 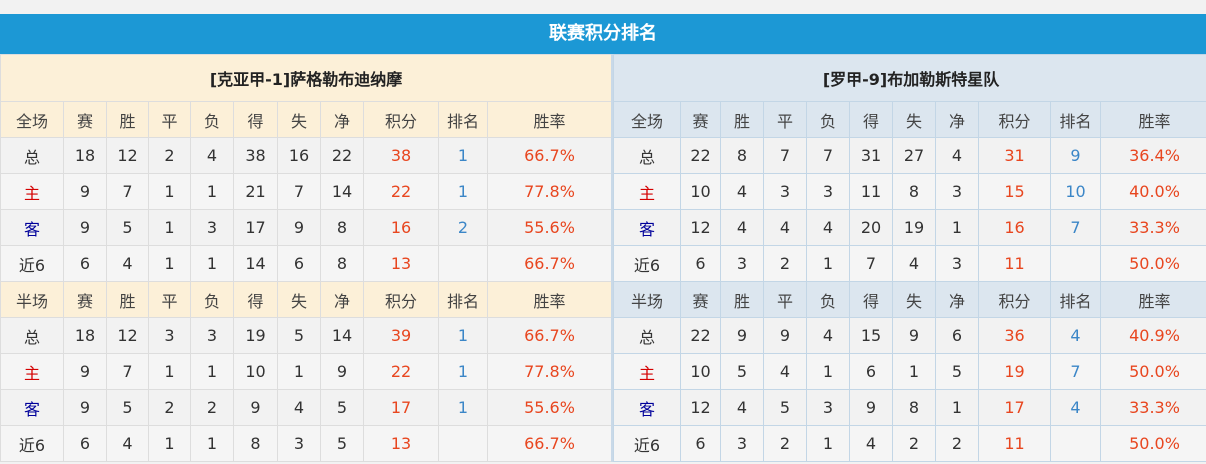 What do you see at coordinates (127, 299) in the screenshot?
I see `column-header-win: 胜` at bounding box center [127, 299].